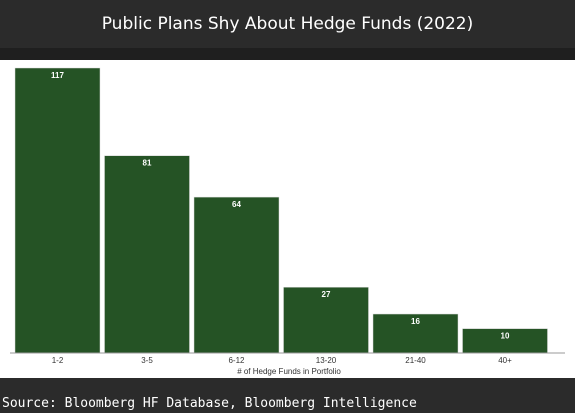 This screenshot has width=575, height=413. I want to click on data-label-40+: 10, so click(505, 336).